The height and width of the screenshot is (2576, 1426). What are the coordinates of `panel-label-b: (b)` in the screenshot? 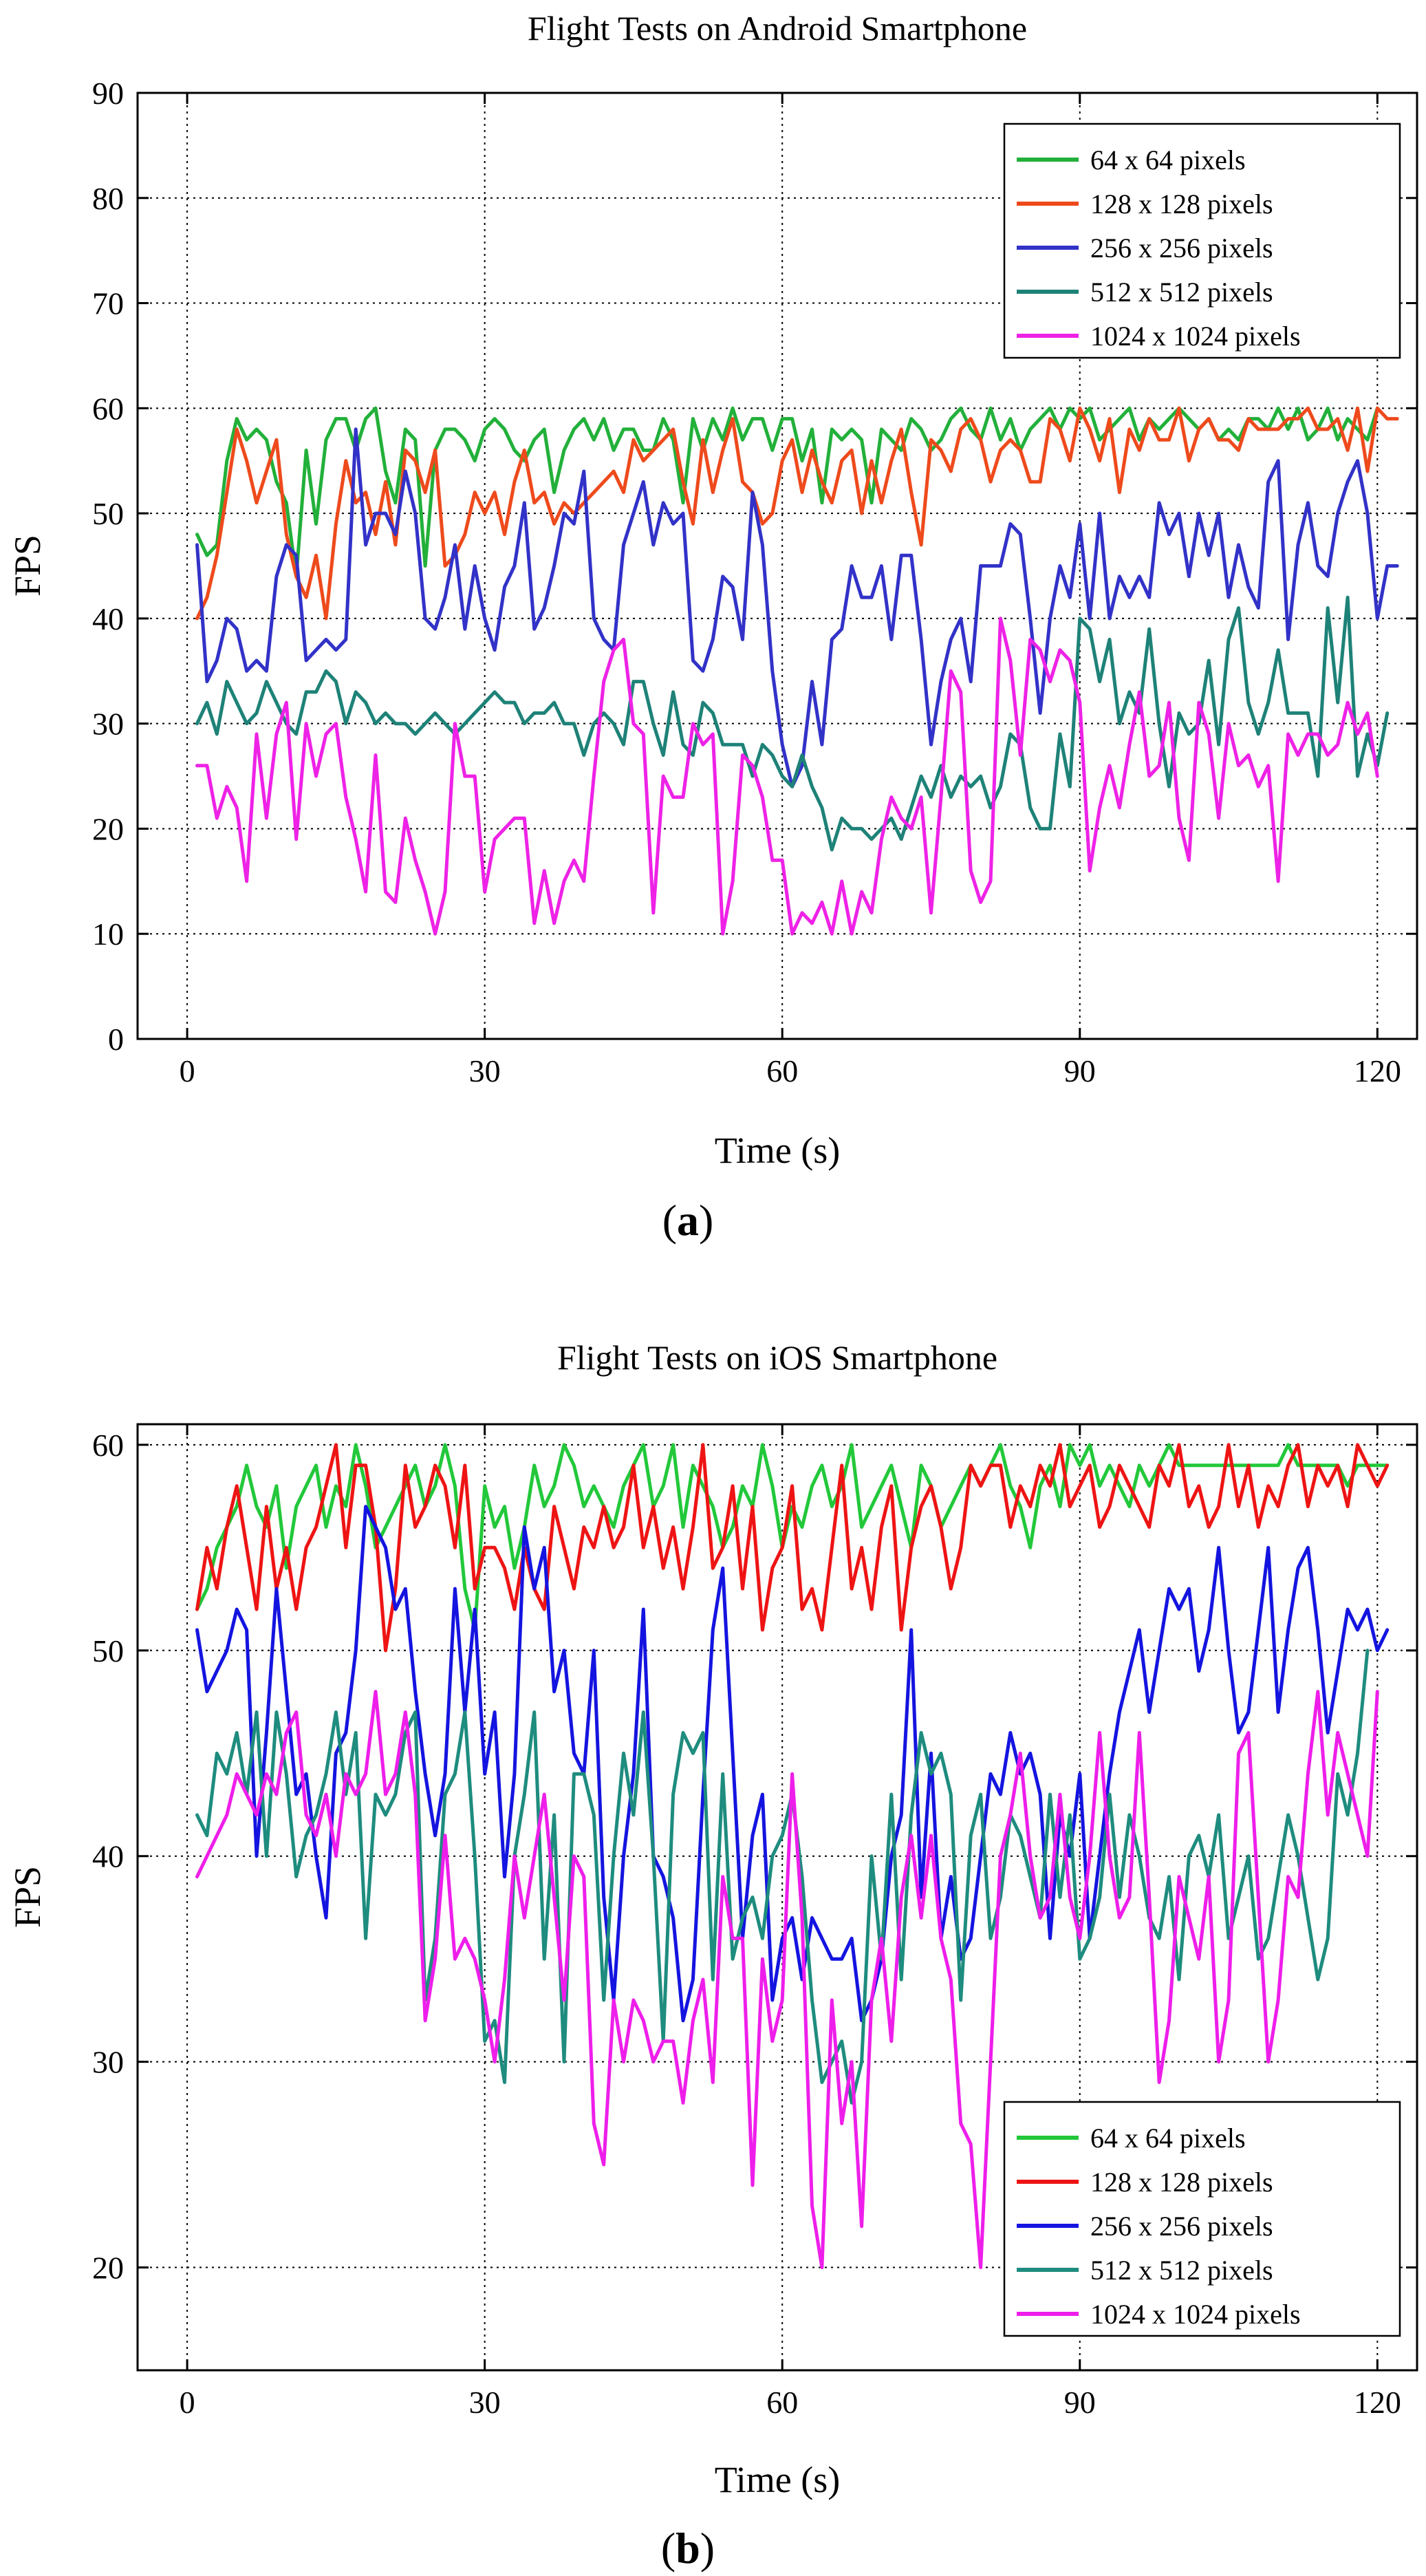 It's located at (688, 2548).